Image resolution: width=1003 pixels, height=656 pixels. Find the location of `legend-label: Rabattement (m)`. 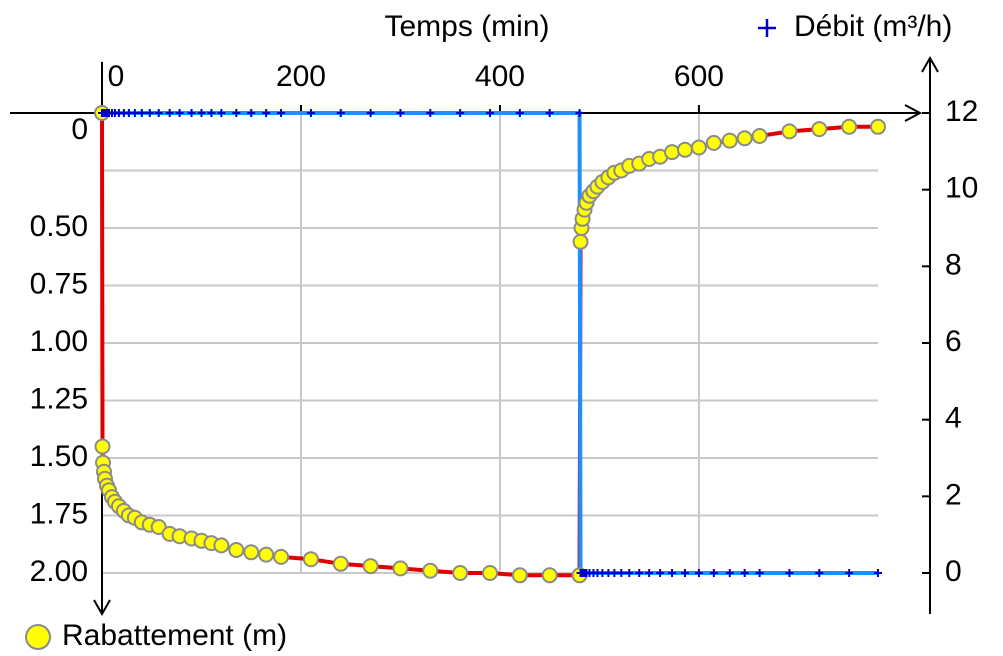

legend-label: Rabattement (m) is located at coordinates (174, 635).